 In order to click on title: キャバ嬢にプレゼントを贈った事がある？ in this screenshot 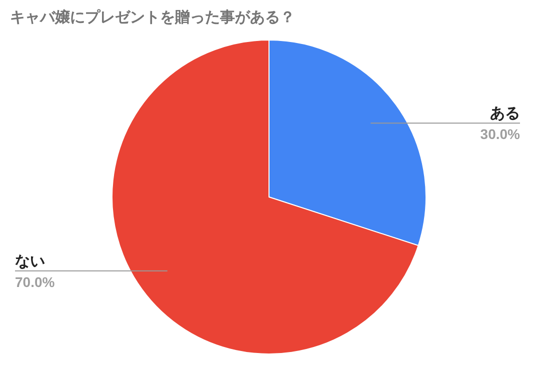, I will do `click(152, 17)`.